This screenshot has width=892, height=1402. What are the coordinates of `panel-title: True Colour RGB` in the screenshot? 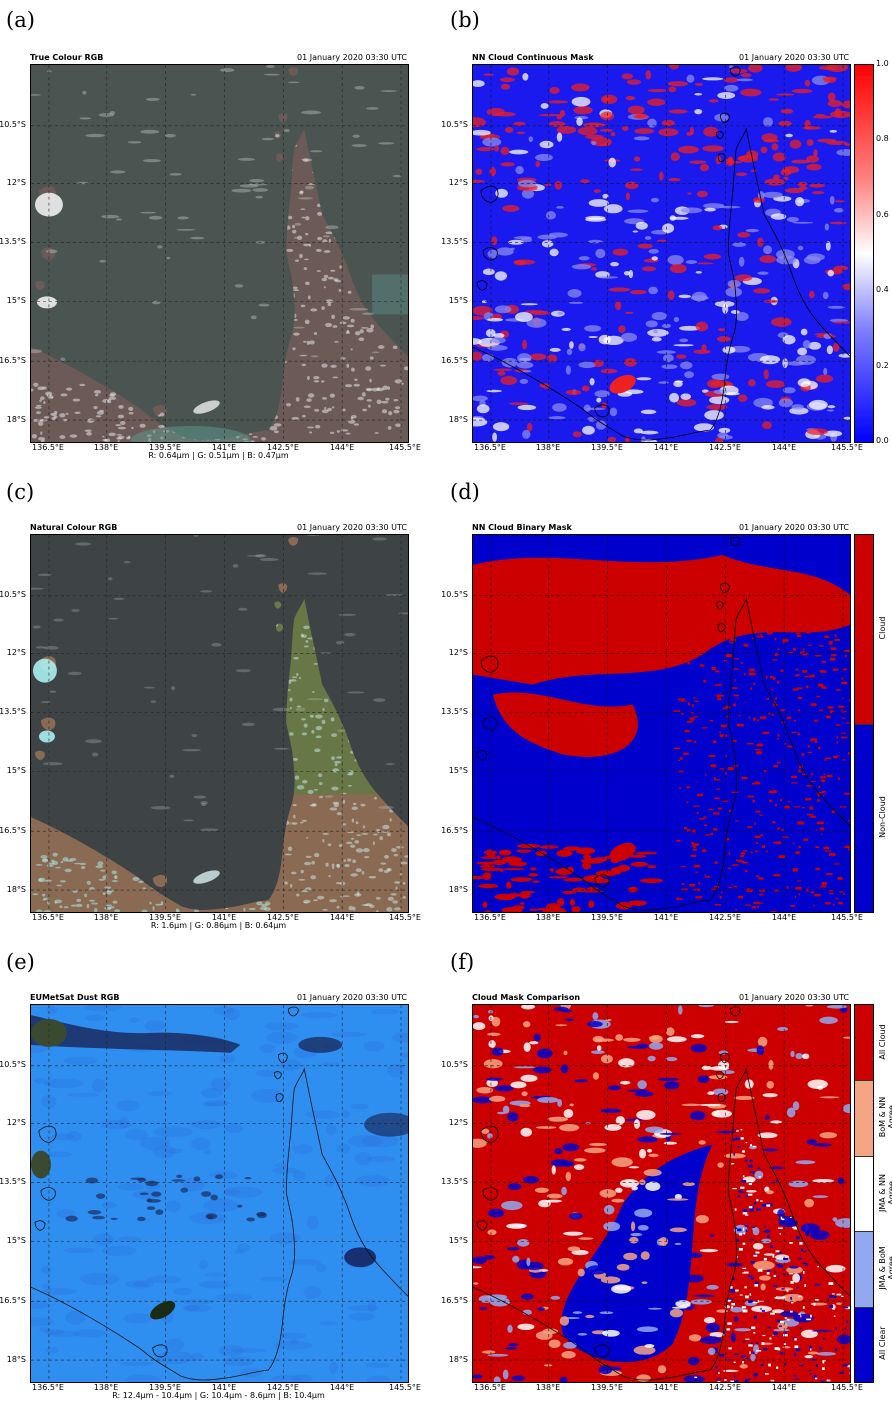 It's located at (67, 57).